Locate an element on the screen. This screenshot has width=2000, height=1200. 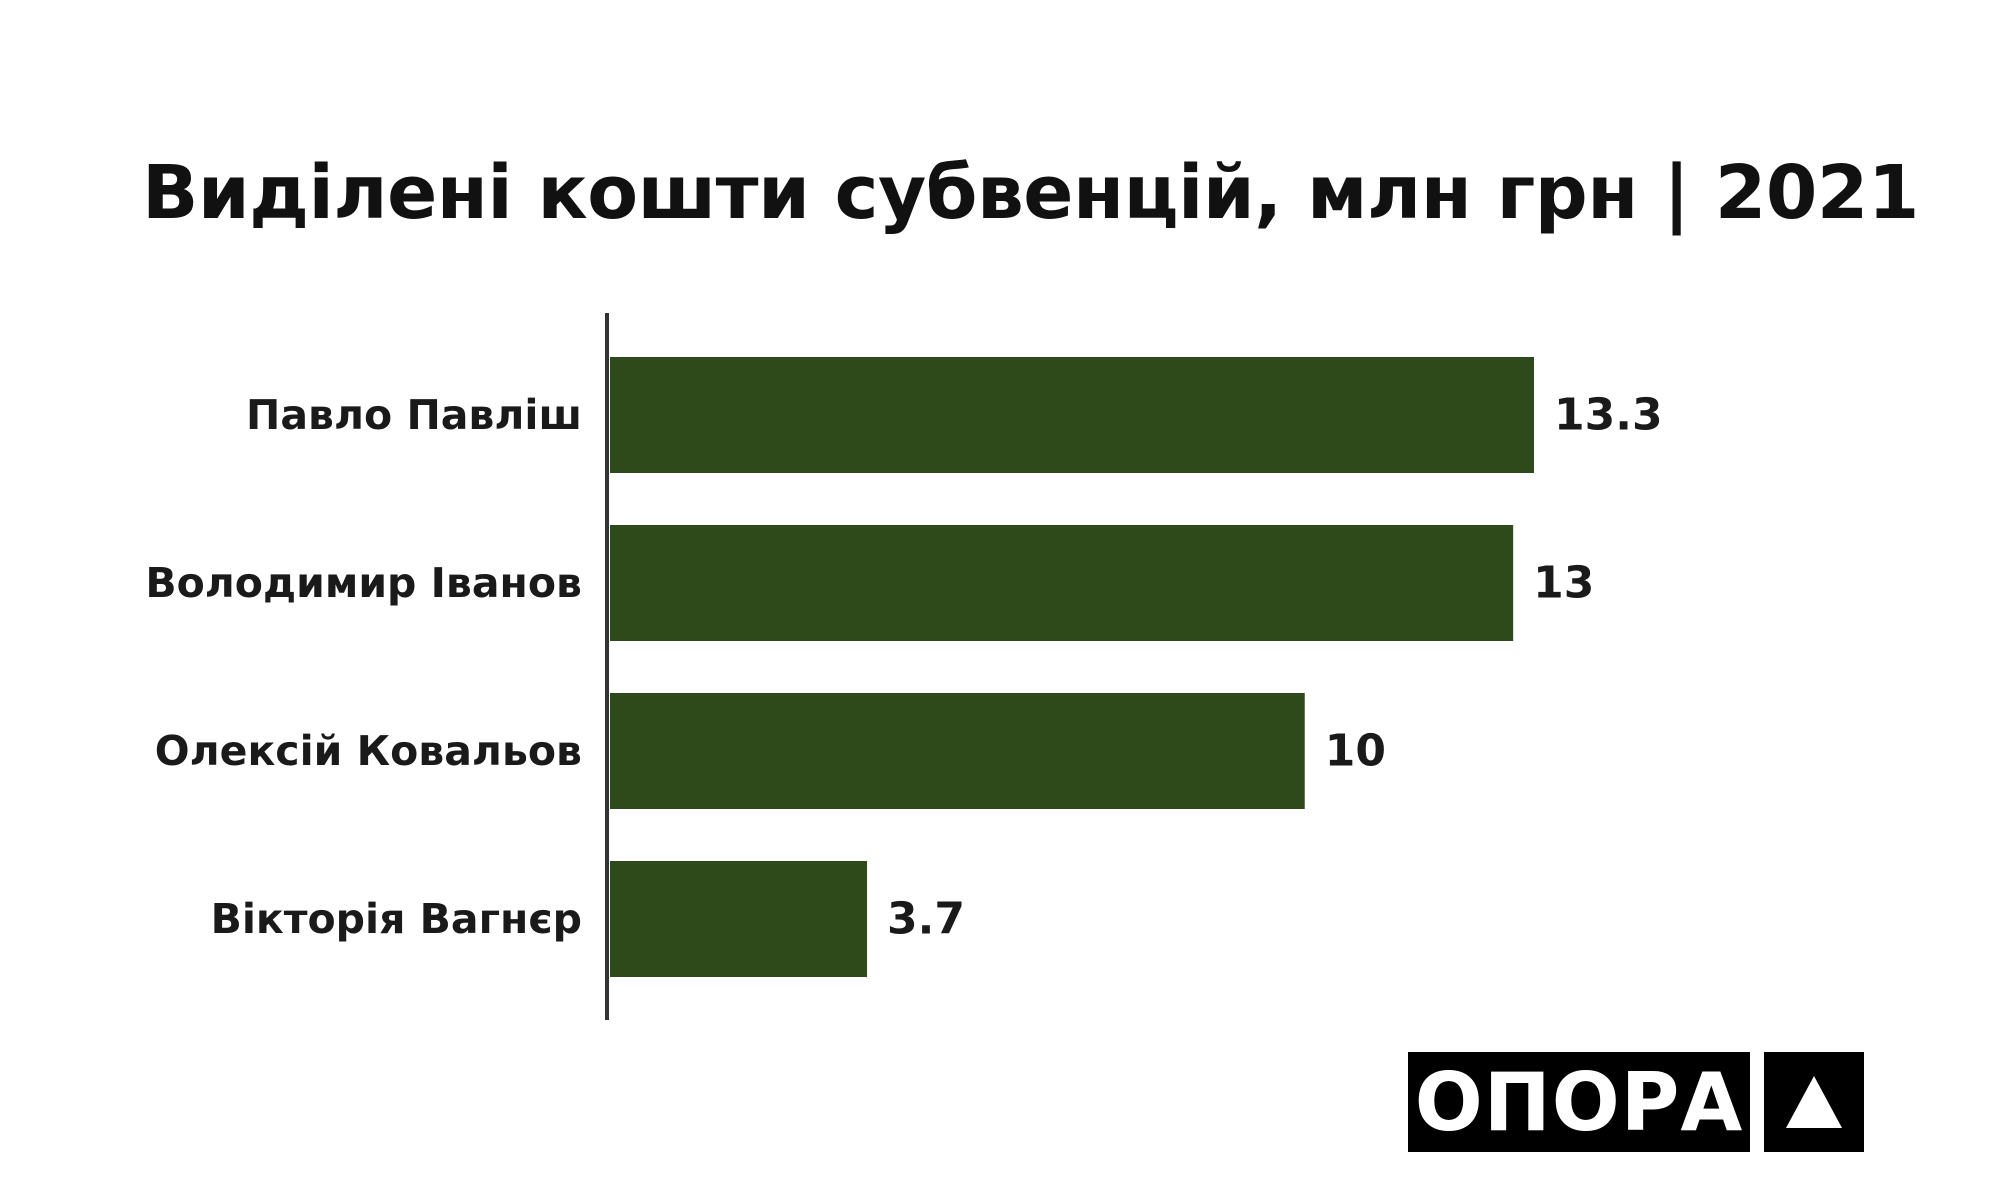
value-label: 3.7 is located at coordinates (926, 919).